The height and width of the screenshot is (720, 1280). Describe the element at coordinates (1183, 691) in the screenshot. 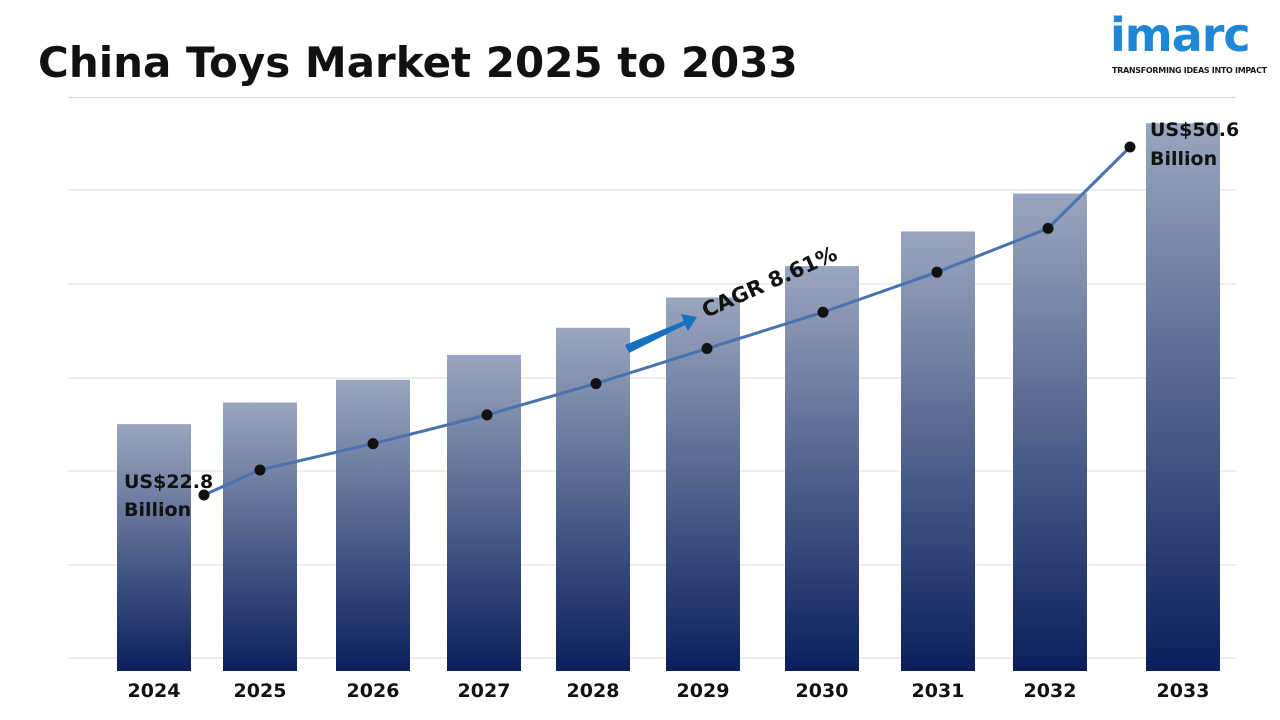

I see `x-tick-2033: 2033` at that location.